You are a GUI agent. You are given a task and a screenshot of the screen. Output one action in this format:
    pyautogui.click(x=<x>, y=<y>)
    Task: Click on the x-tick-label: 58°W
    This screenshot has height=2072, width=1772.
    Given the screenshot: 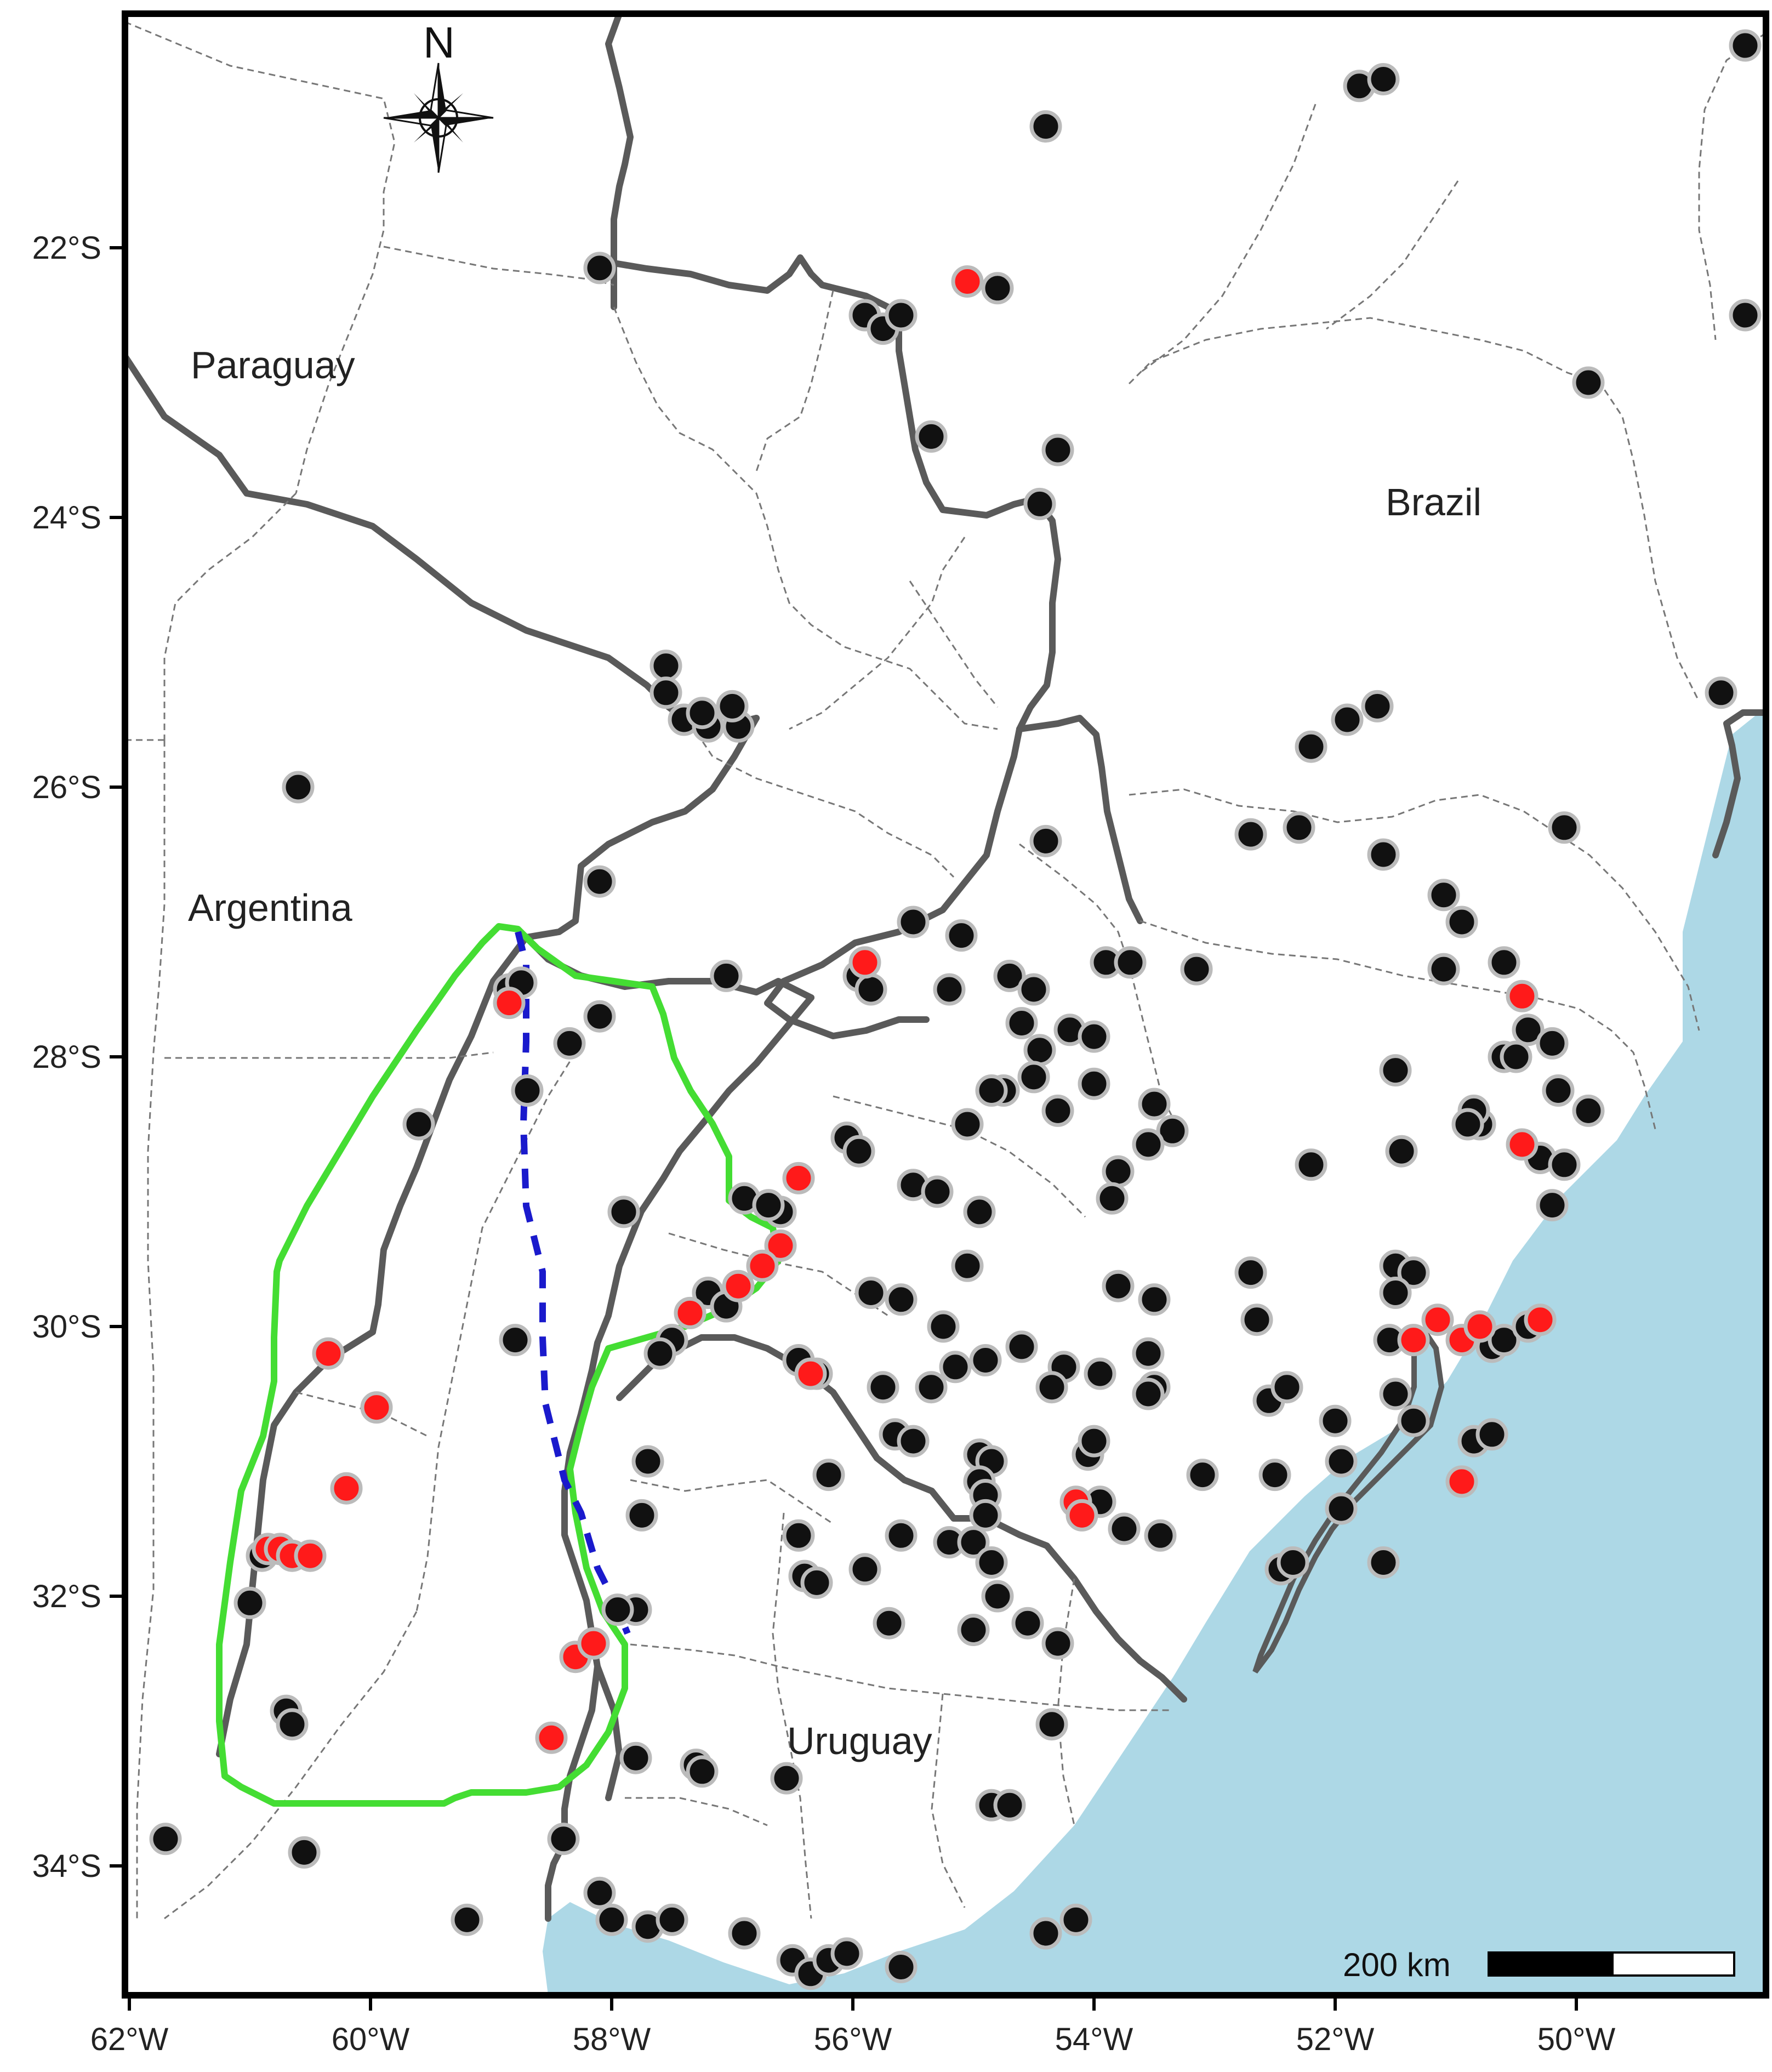 What is the action you would take?
    pyautogui.click(x=612, y=2040)
    